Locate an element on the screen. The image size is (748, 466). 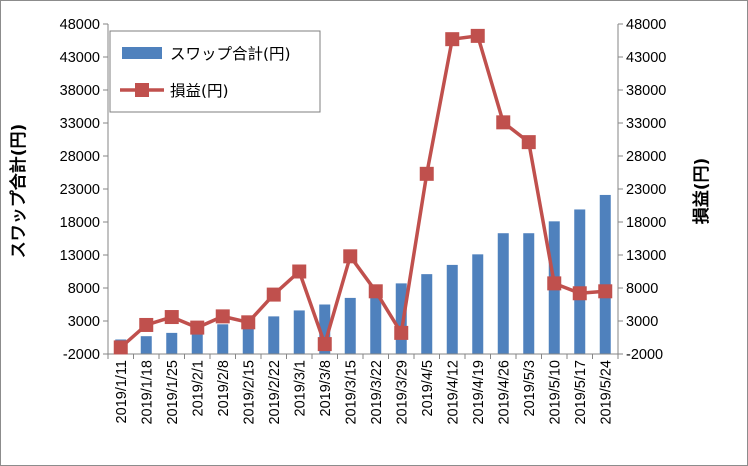
x-tick-label: 2019/2/22 is located at coordinates (275, 392).